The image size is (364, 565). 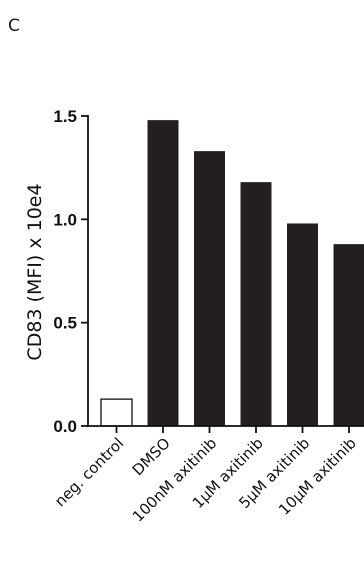 What do you see at coordinates (174, 479) in the screenshot?
I see `x-tick-label-2: 100nM axitinib` at bounding box center [174, 479].